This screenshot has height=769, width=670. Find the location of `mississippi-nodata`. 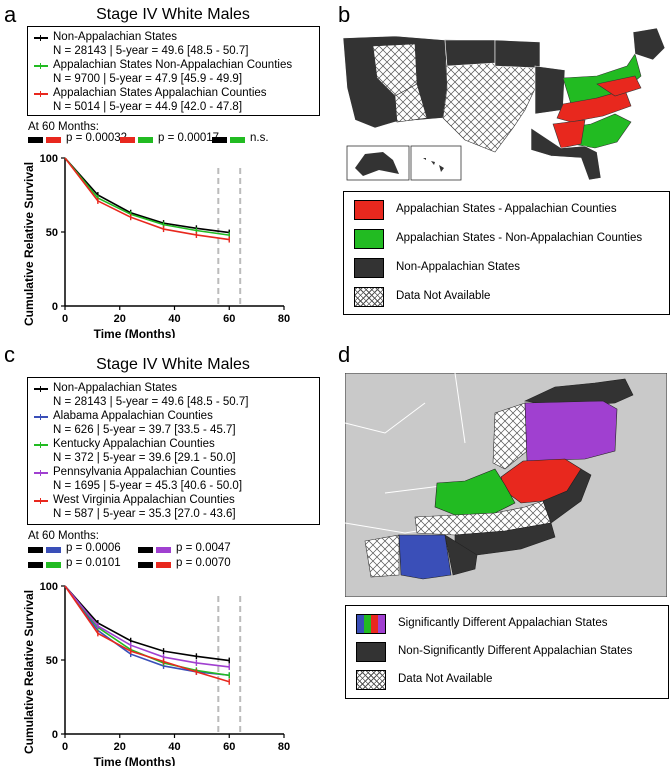

mississippi-nodata is located at coordinates (382, 556).